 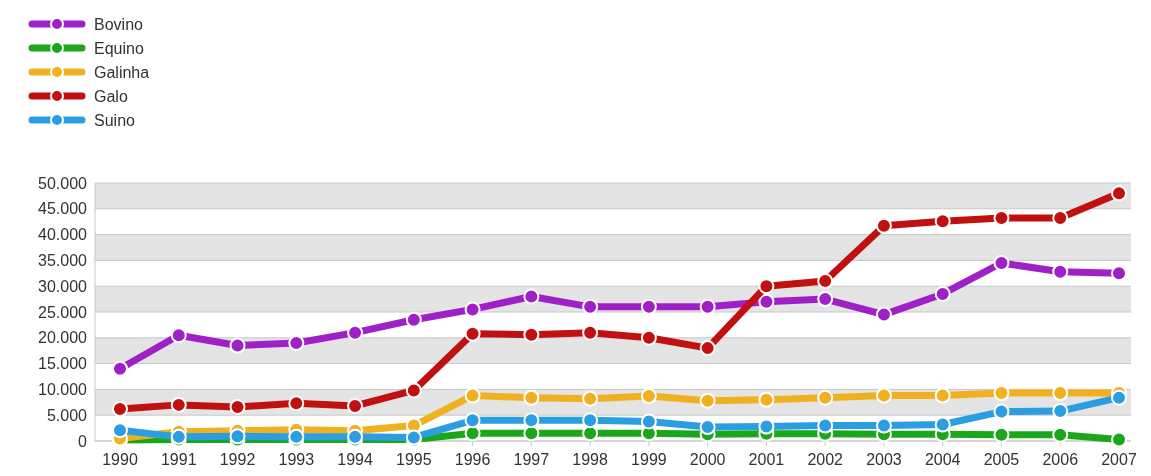 What do you see at coordinates (63, 286) in the screenshot?
I see `y-tick-label: 30.000` at bounding box center [63, 286].